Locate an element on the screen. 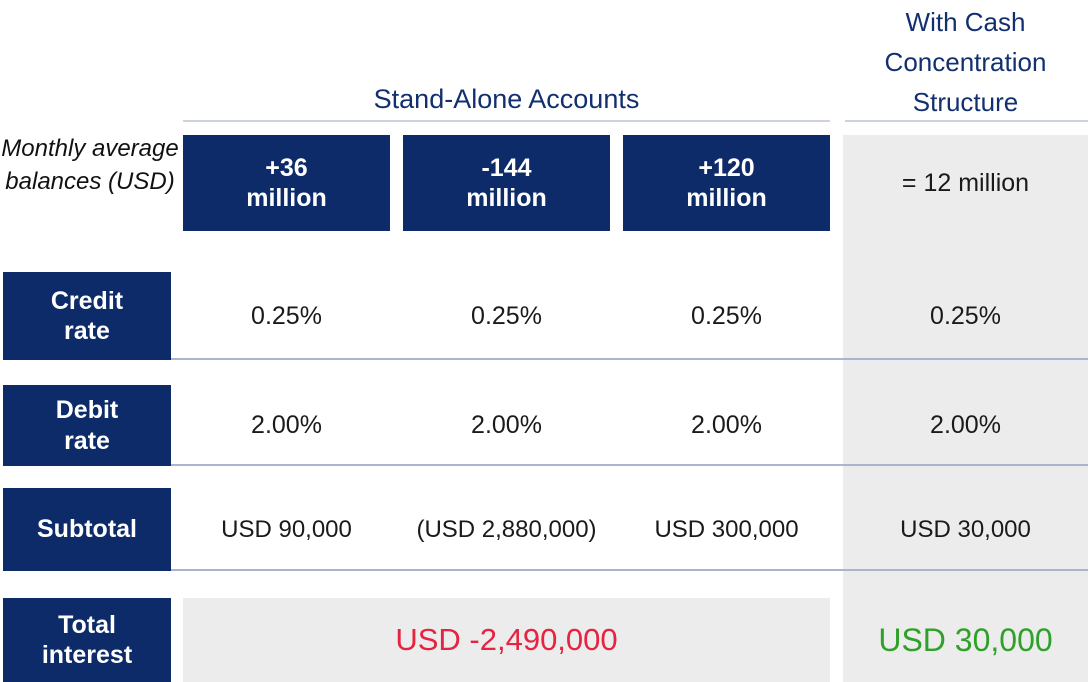 The height and width of the screenshot is (682, 1088). subtotal-concentration: USD 30,000 is located at coordinates (965, 529).